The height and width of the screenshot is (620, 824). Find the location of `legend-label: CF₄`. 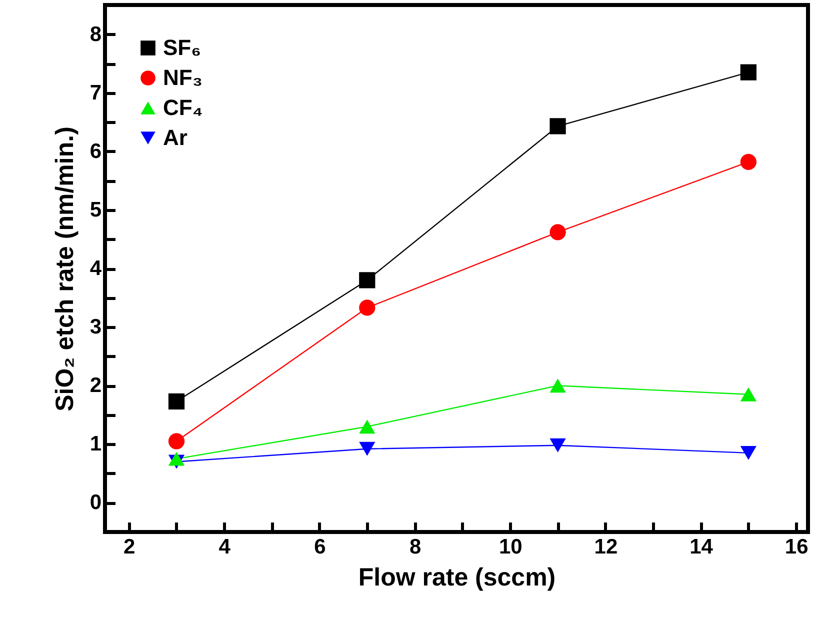

legend-label: CF₄ is located at coordinates (183, 107).